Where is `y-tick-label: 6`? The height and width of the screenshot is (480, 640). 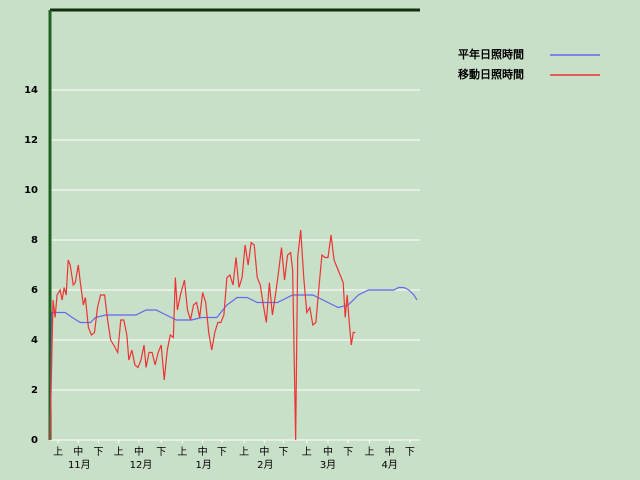
y-tick-label: 6 is located at coordinates (34, 290).